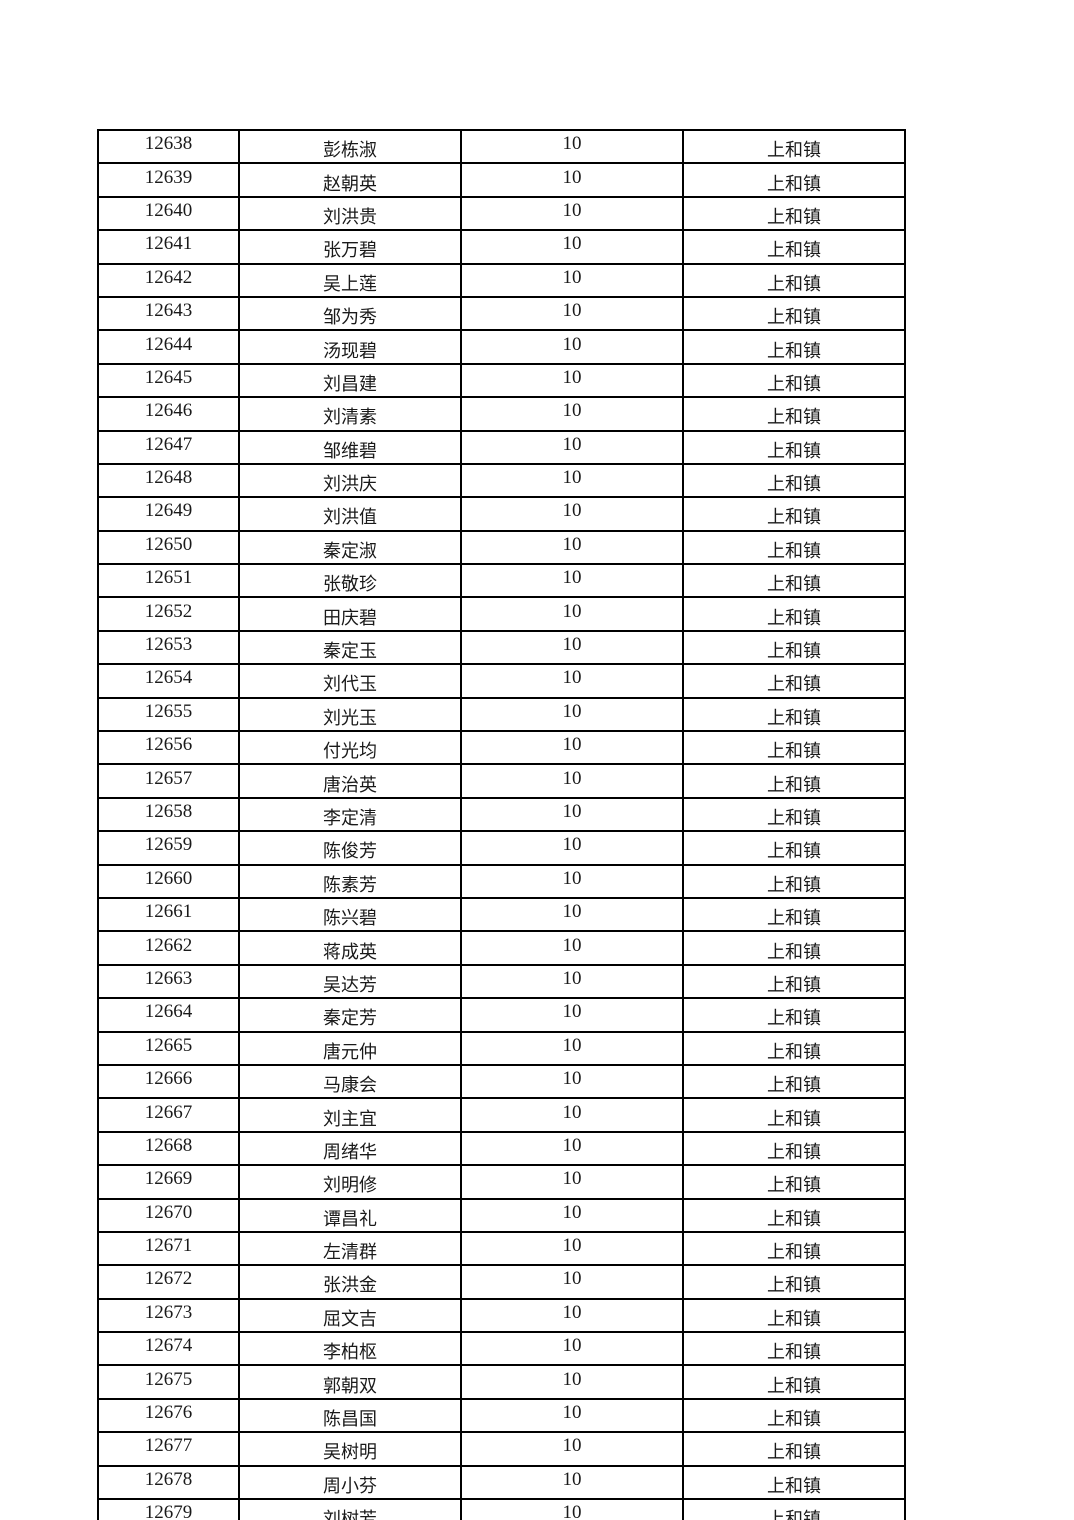 This screenshot has height=1520, width=1074. Describe the element at coordinates (350, 1482) in the screenshot. I see `cell-name: 周小芬` at that location.